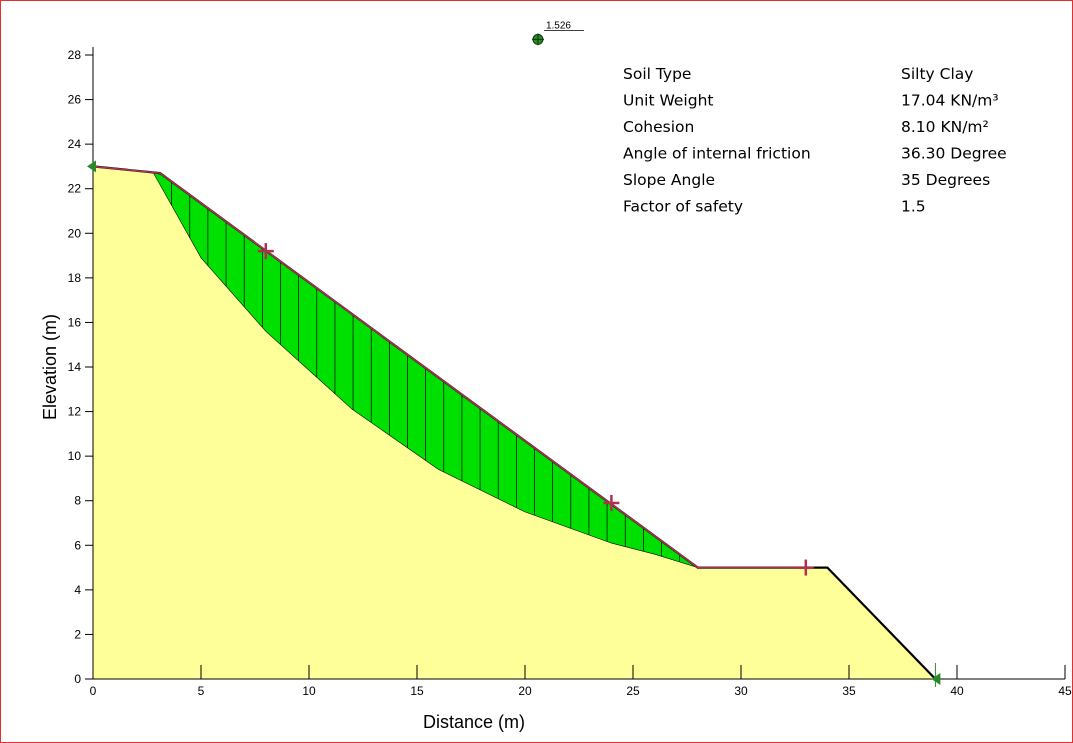  Describe the element at coordinates (75, 367) in the screenshot. I see `y-tick-label: 14` at that location.